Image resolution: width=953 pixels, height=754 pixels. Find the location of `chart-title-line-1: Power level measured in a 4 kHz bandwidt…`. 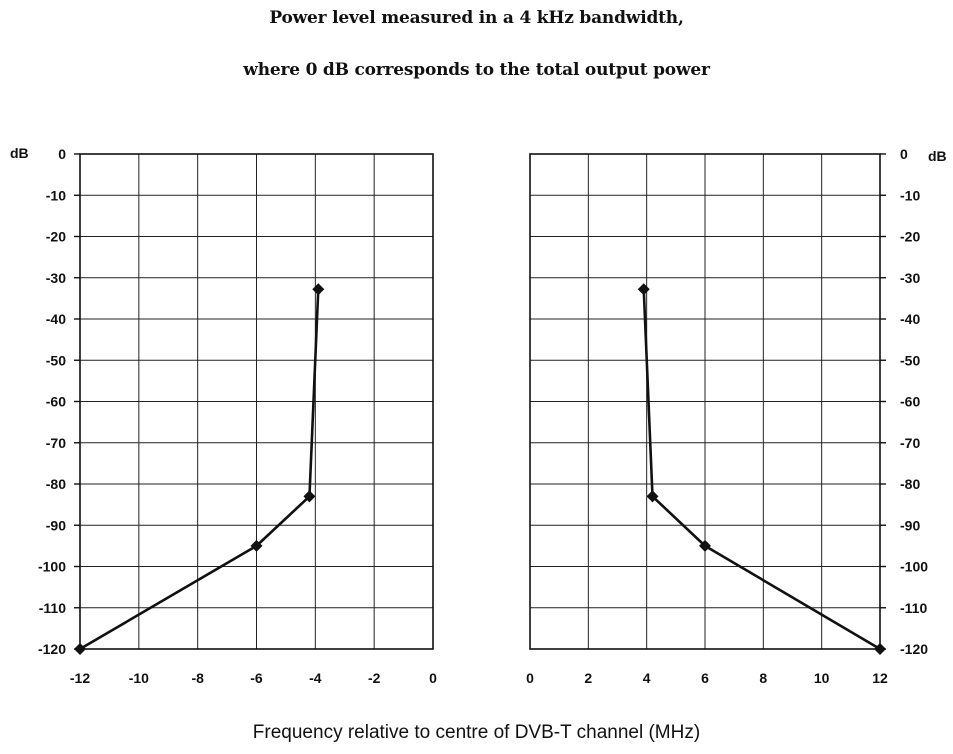

chart-title-line-1: Power level measured in a 4 kHz bandwidt… is located at coordinates (476, 18).